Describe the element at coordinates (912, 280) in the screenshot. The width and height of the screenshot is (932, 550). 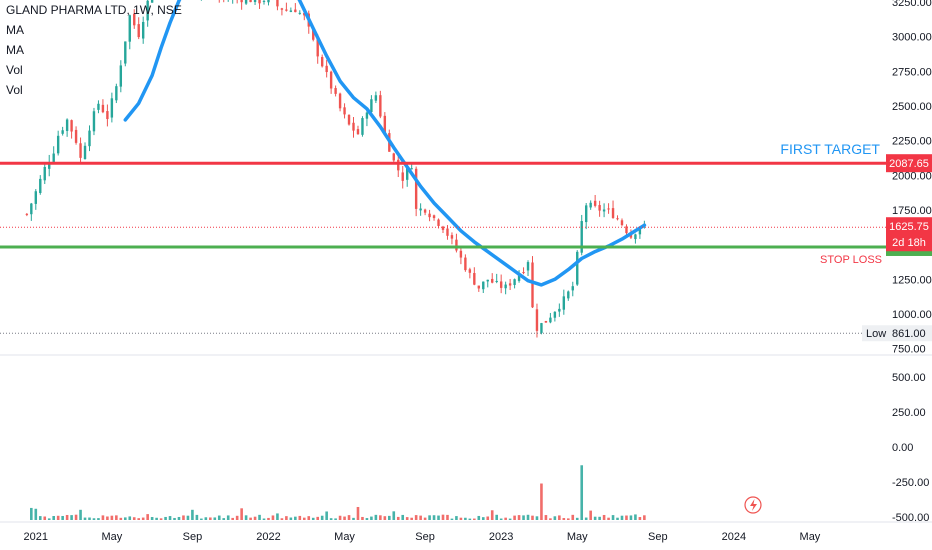
I see `price-tick-label: 1250.00` at that location.